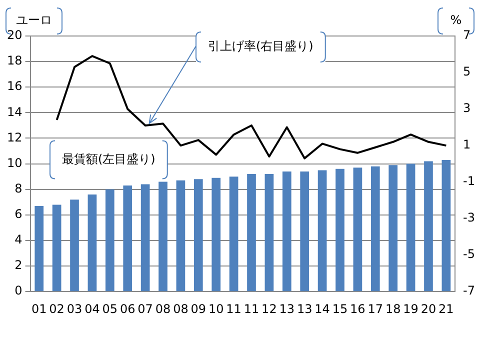 The height and width of the screenshot is (350, 482). Describe the element at coordinates (18, 214) in the screenshot. I see `y-tick-label: 6` at that location.